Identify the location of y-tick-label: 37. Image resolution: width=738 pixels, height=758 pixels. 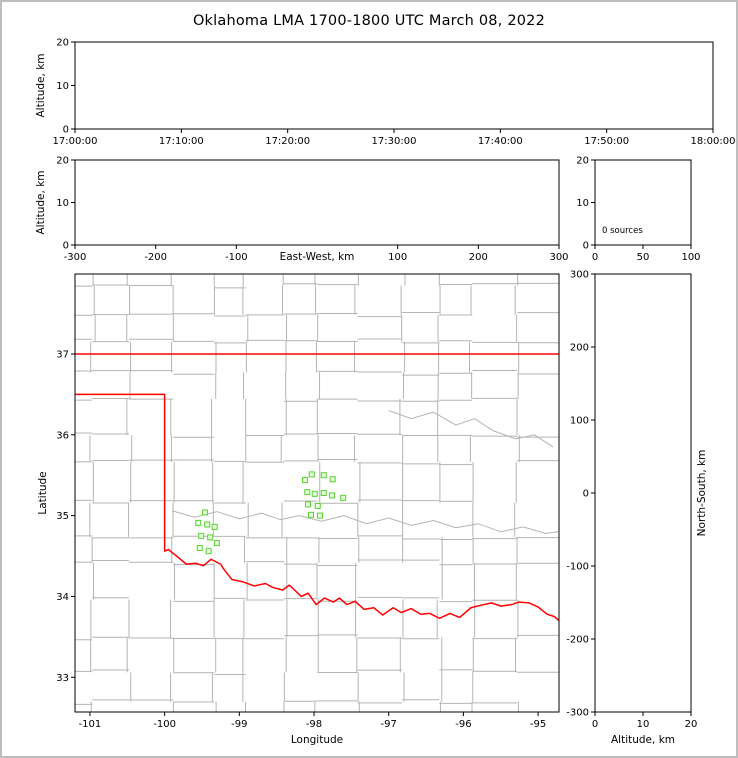
(62, 355).